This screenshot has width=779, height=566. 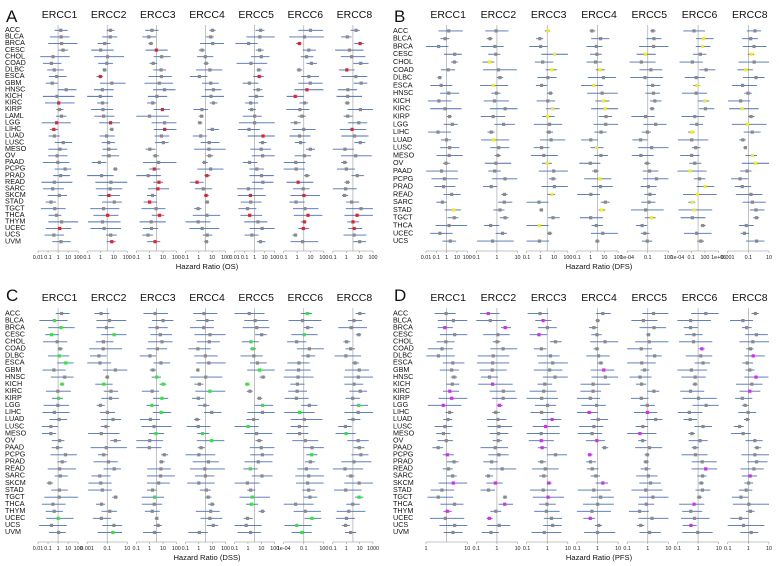 What do you see at coordinates (403, 92) in the screenshot?
I see `cancer-label: HNSC` at bounding box center [403, 92].